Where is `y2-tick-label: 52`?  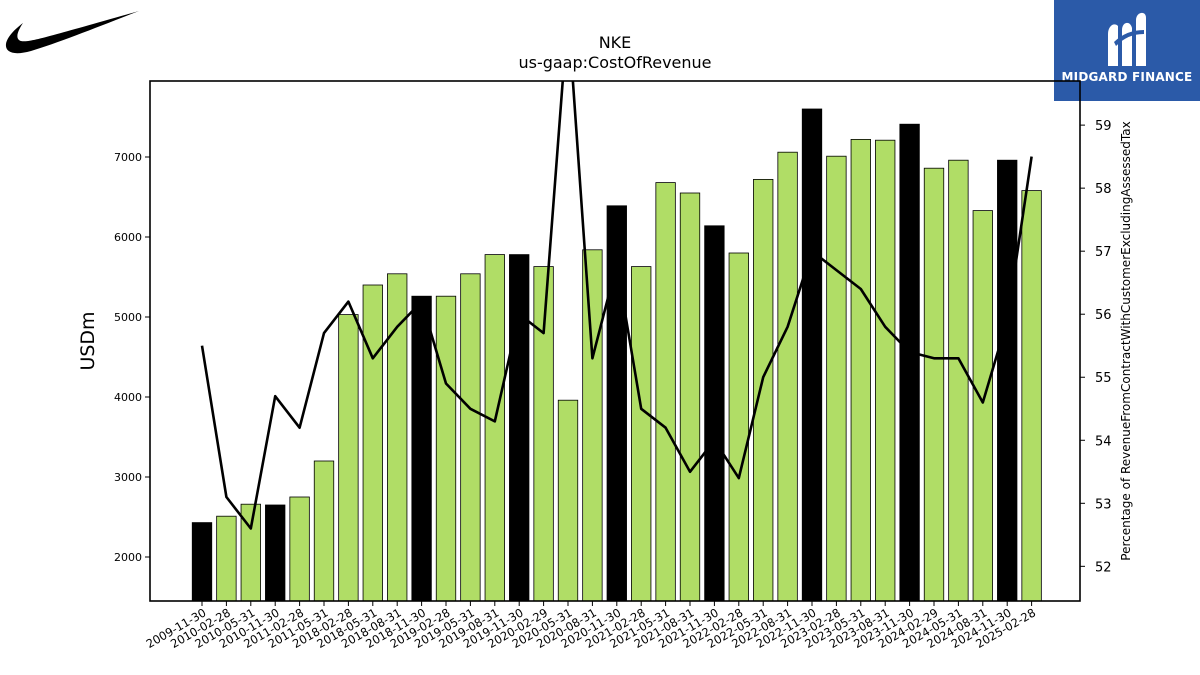 y2-tick-label: 52 is located at coordinates (1103, 567).